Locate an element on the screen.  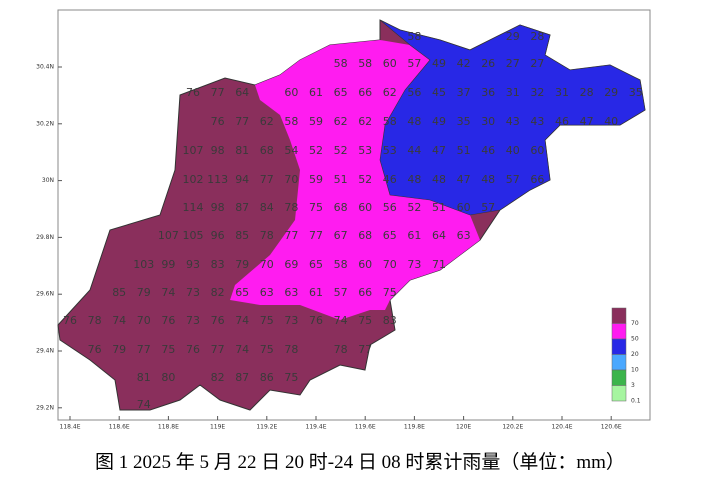
rain-value: 26 is located at coordinates (488, 63).